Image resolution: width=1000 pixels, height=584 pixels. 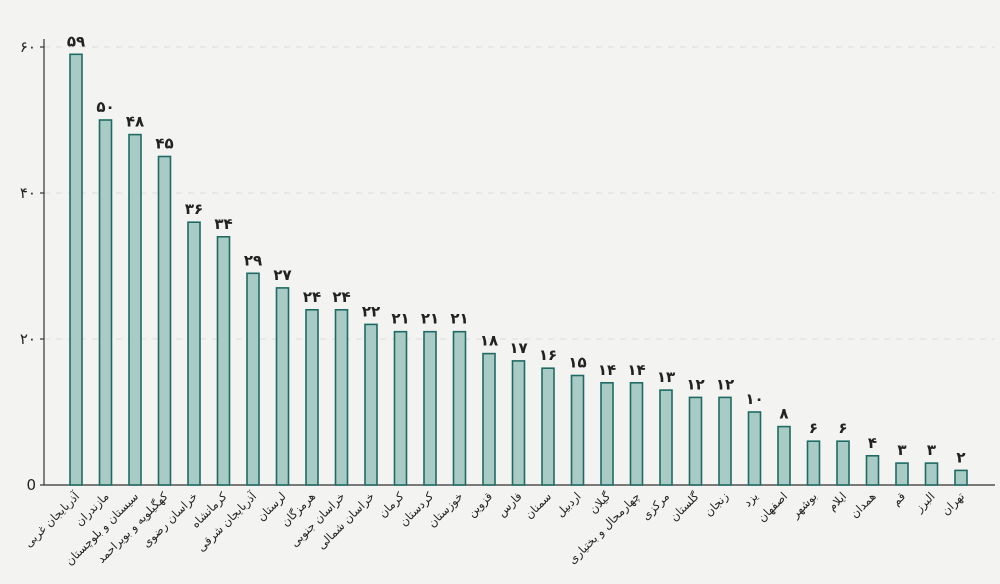 What do you see at coordinates (28, 193) in the screenshot?
I see `y-tick-label: ۴۰` at bounding box center [28, 193].